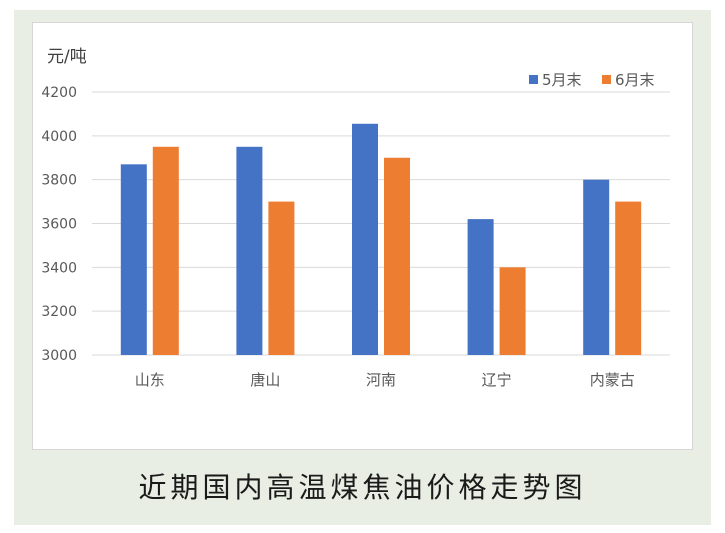  Describe the element at coordinates (362, 487) in the screenshot. I see `figure-caption: 近期国内高温煤焦油价格走势图` at that location.